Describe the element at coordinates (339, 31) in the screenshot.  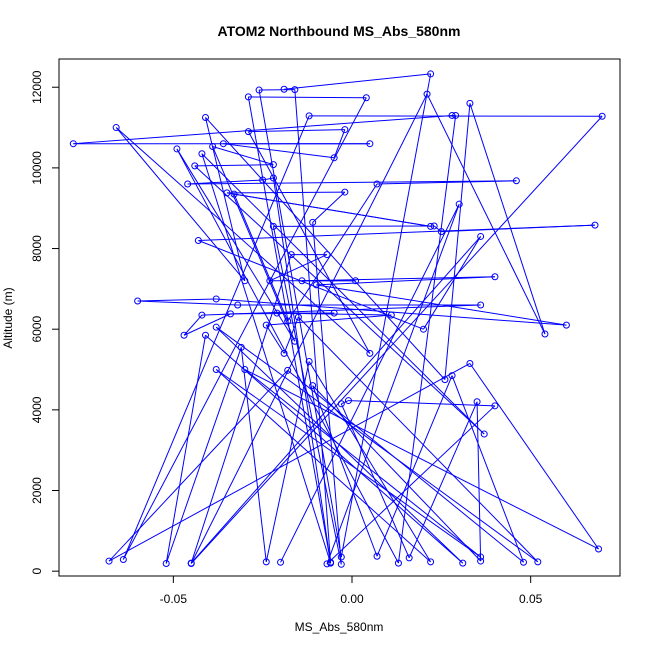
I see `chart-title: ATOM2 Northbound MS_Abs_580nm` at that location.